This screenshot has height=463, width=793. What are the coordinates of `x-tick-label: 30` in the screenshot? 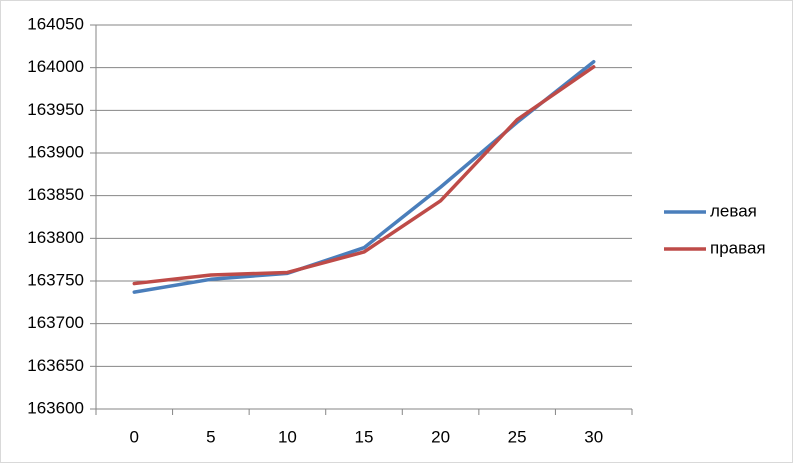 It's located at (593, 436).